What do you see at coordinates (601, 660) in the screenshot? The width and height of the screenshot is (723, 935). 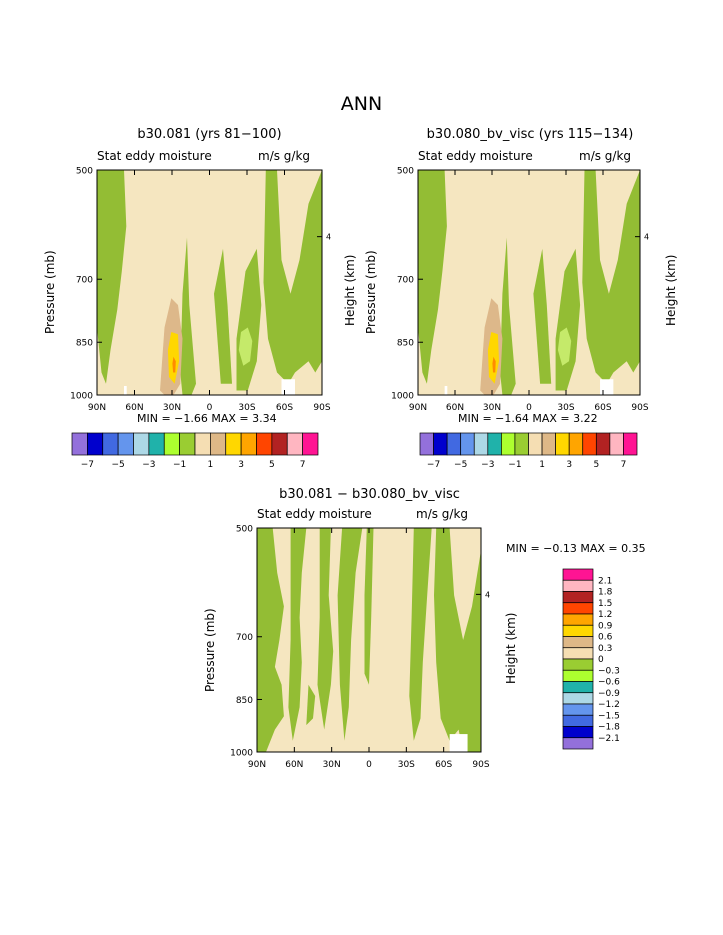 I see `colorbar-label: 0` at bounding box center [601, 660].